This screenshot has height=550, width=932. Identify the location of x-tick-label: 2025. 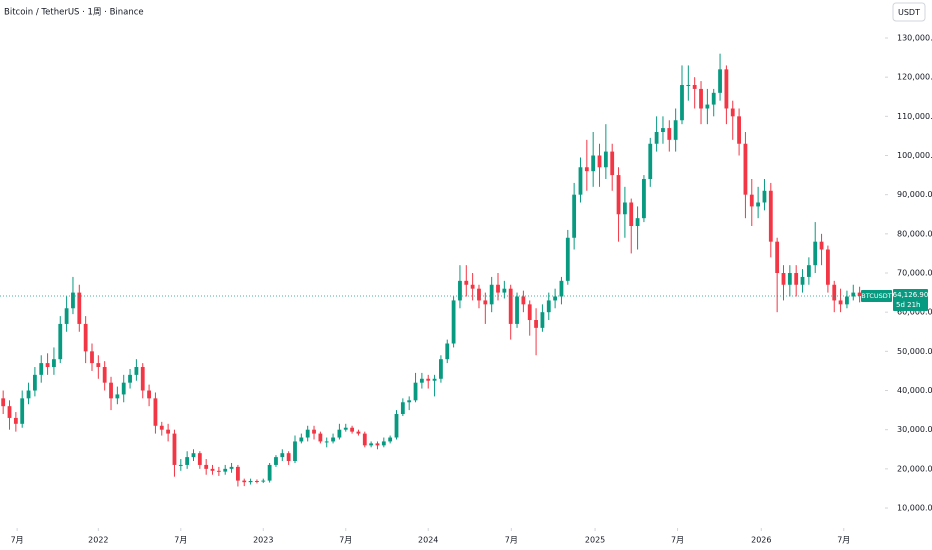
(595, 540).